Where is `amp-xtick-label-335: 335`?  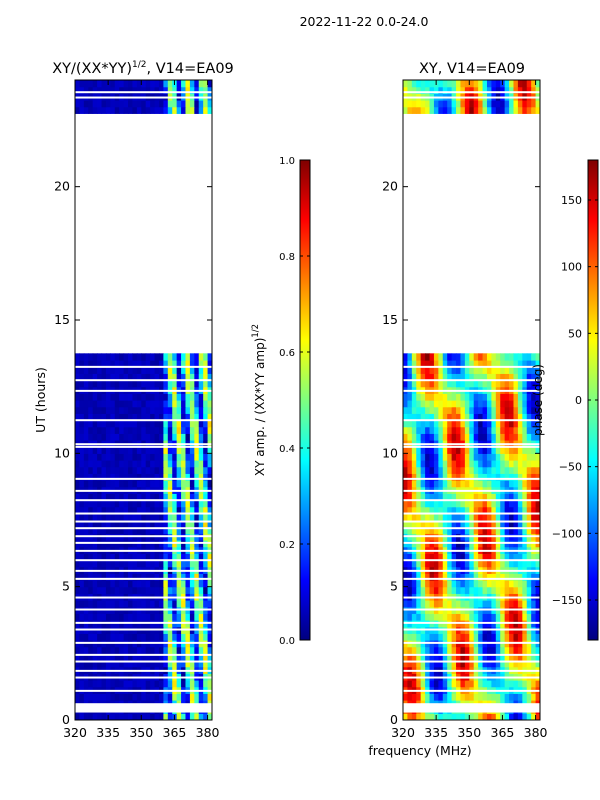
amp-xtick-label-335: 335 is located at coordinates (108, 732).